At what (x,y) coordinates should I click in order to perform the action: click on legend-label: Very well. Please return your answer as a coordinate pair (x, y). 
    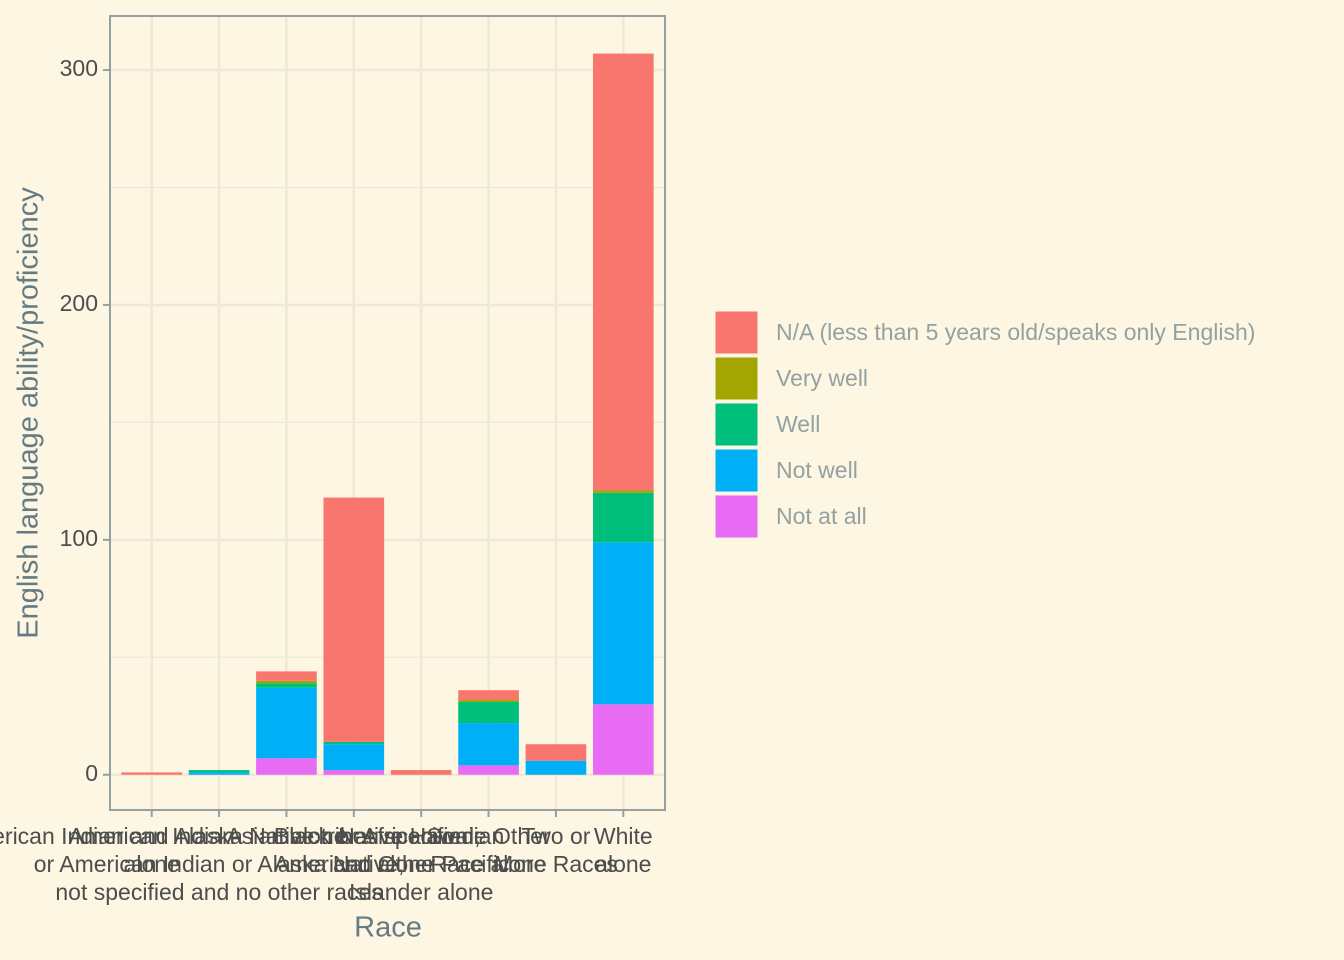
    Looking at the image, I should click on (822, 378).